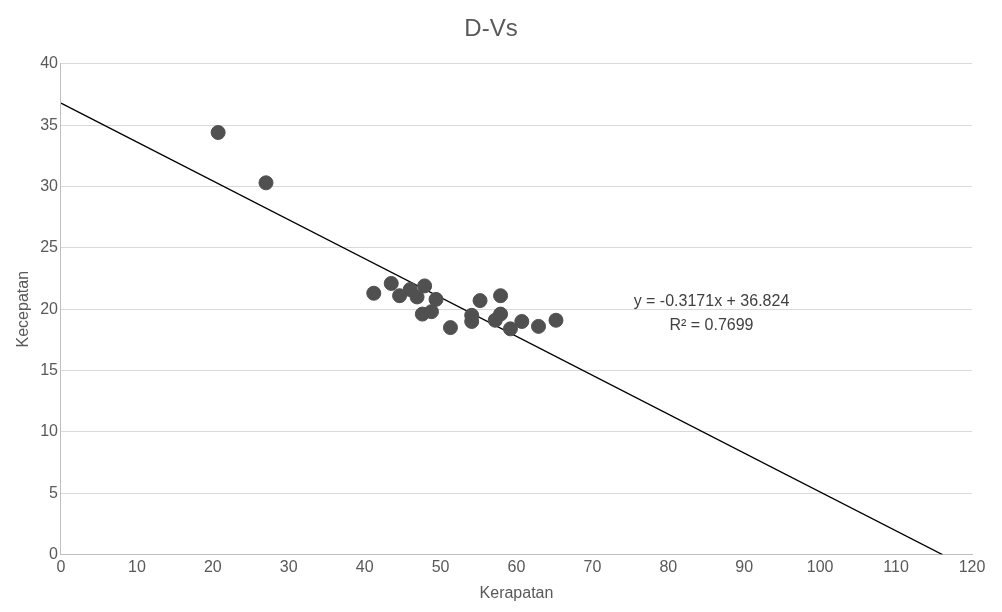  What do you see at coordinates (137, 566) in the screenshot?
I see `x-tick-label: 10` at bounding box center [137, 566].